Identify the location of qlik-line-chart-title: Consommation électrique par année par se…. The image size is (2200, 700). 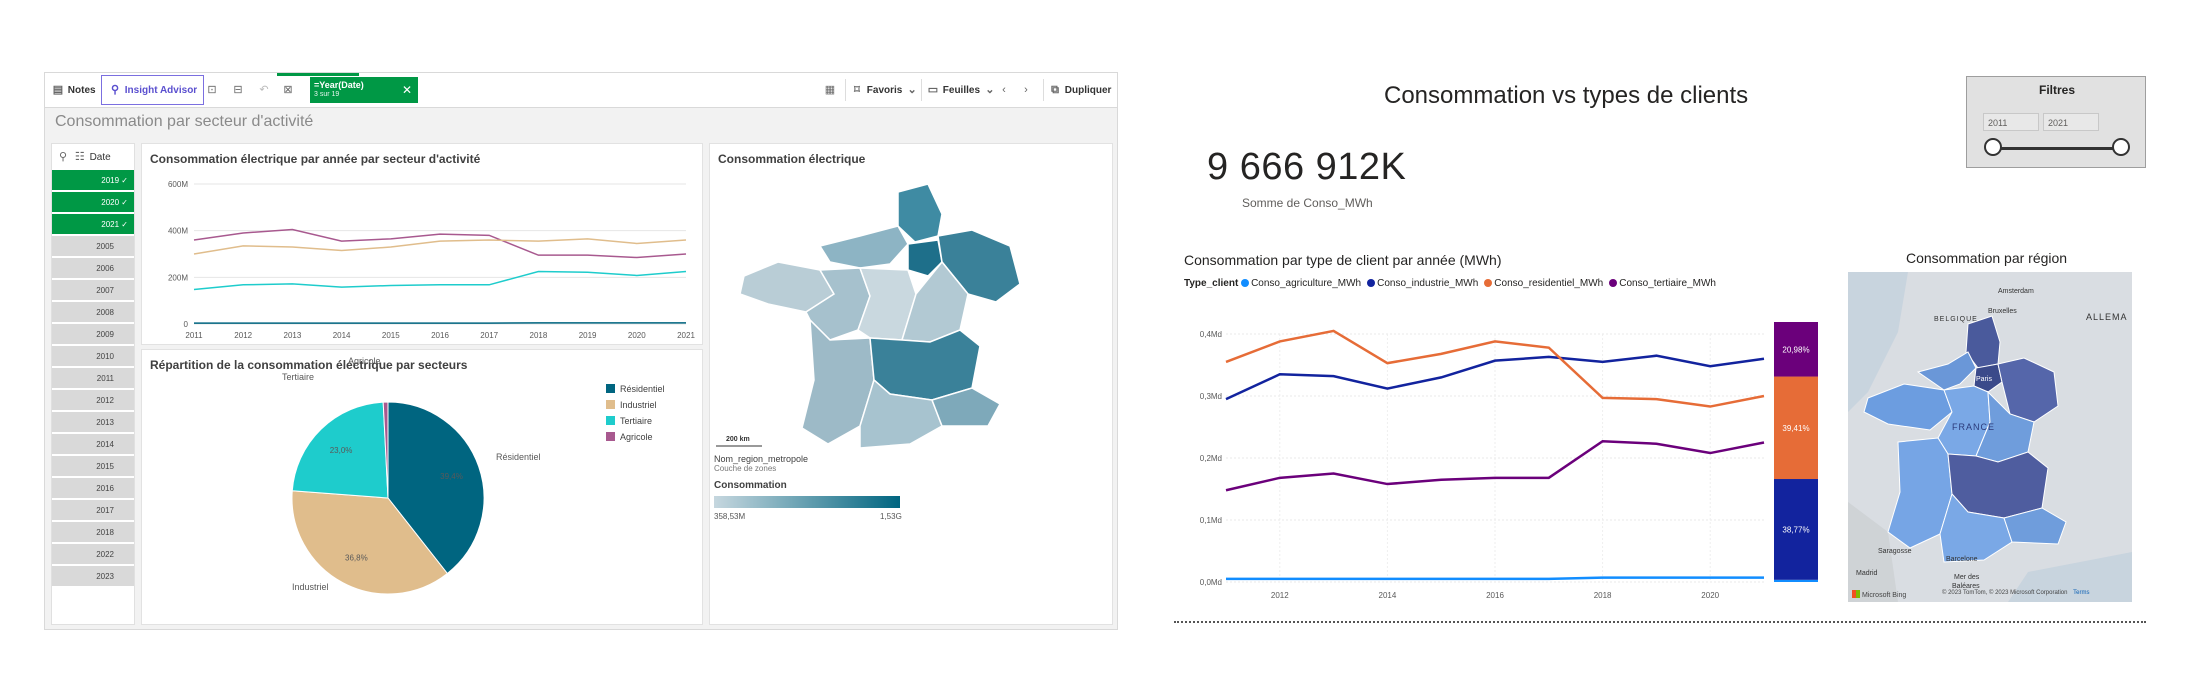
(315, 159).